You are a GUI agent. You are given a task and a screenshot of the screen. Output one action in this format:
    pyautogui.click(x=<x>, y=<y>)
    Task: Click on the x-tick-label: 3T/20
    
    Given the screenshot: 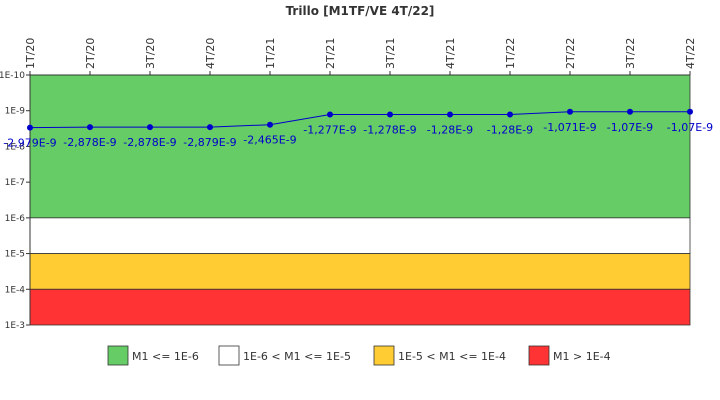 What is the action you would take?
    pyautogui.click(x=150, y=53)
    